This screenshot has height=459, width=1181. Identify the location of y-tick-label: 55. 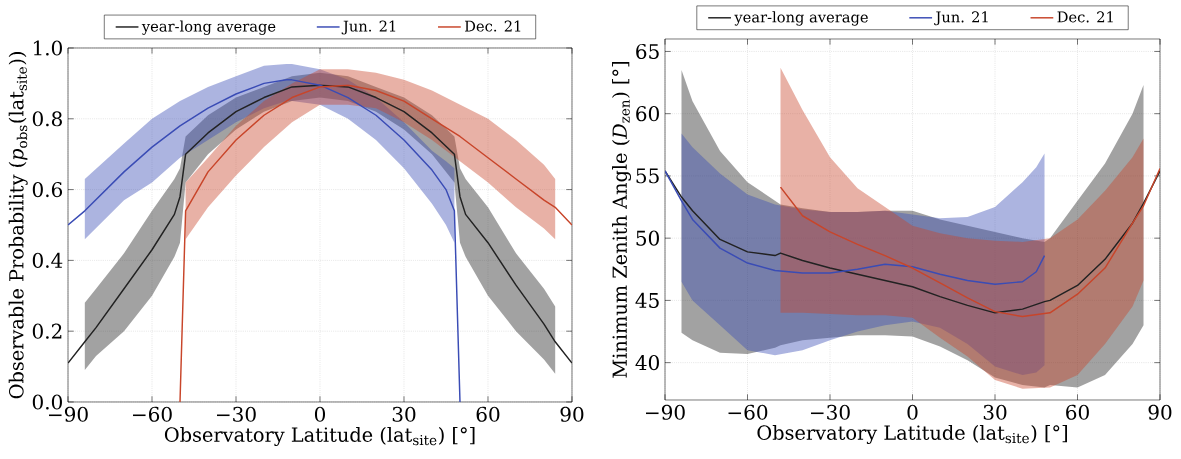
(647, 176).